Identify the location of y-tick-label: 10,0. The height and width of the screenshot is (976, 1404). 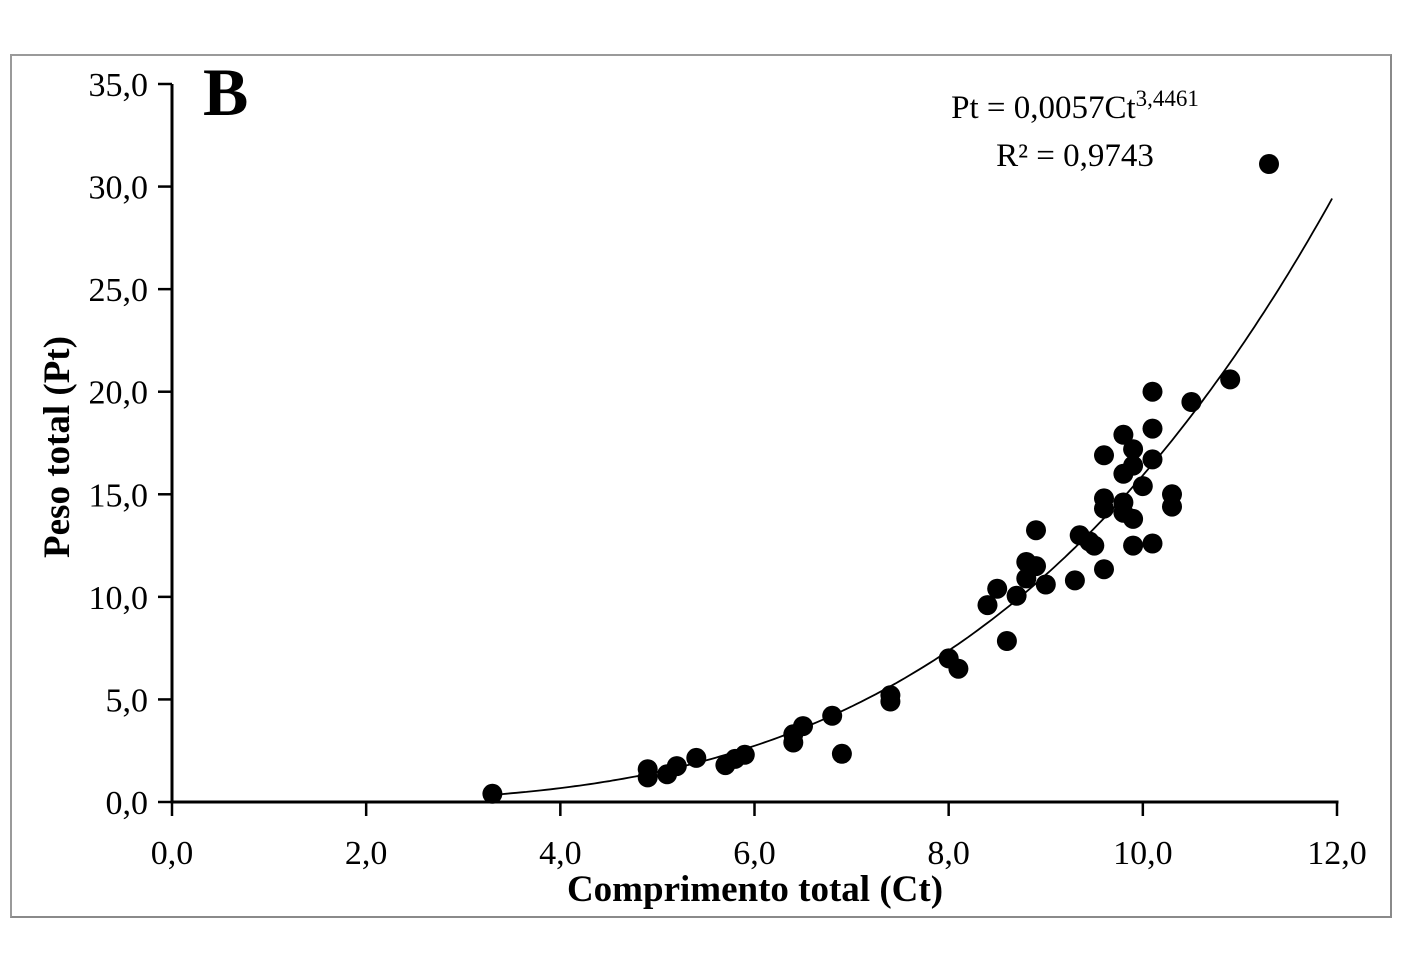
(119, 598).